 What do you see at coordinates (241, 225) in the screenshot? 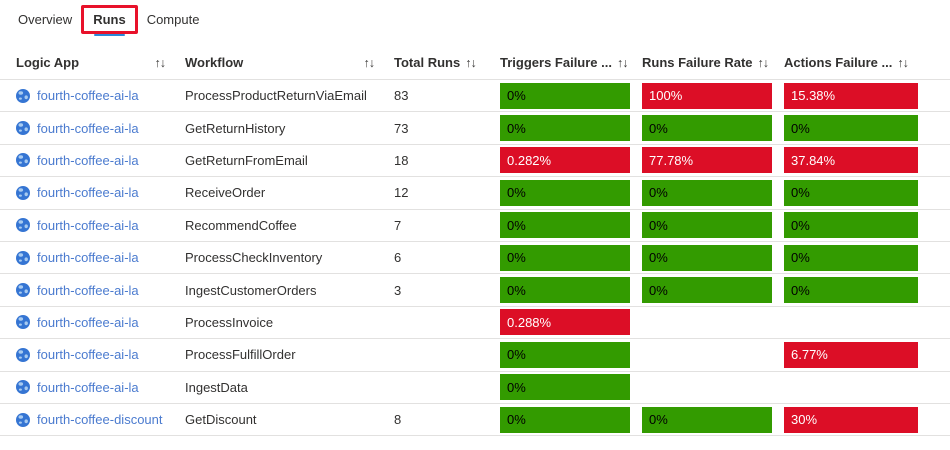
I see `workflow-cell: RecommendCoffee` at bounding box center [241, 225].